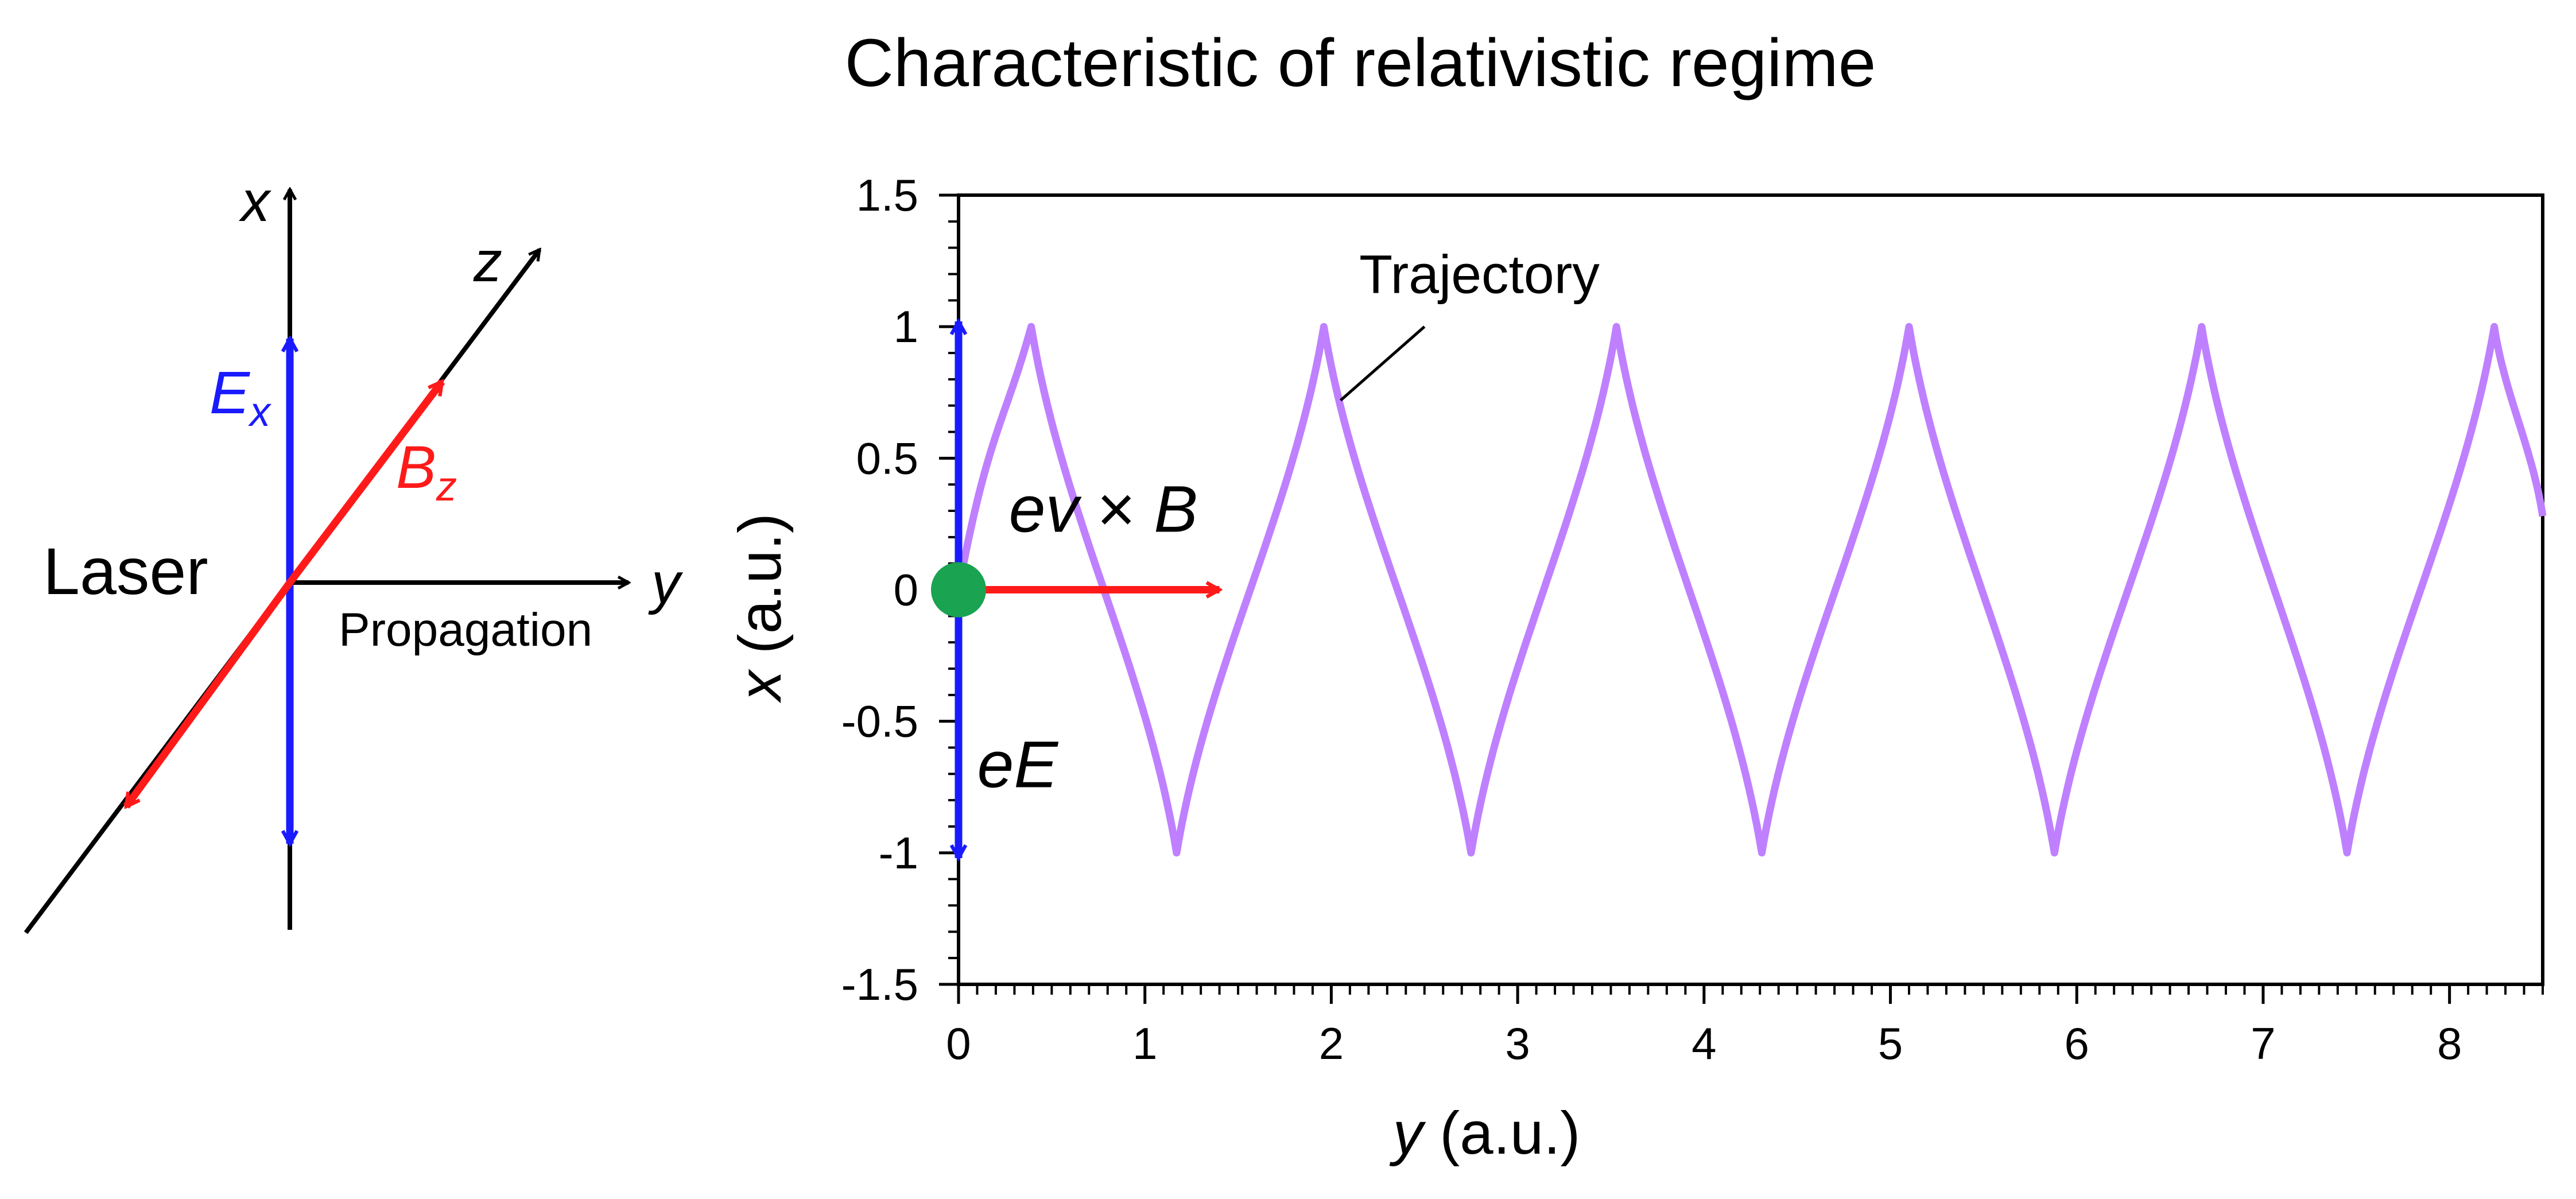  I want to click on x-axis-title-unit: (a.u.), so click(1501, 1133).